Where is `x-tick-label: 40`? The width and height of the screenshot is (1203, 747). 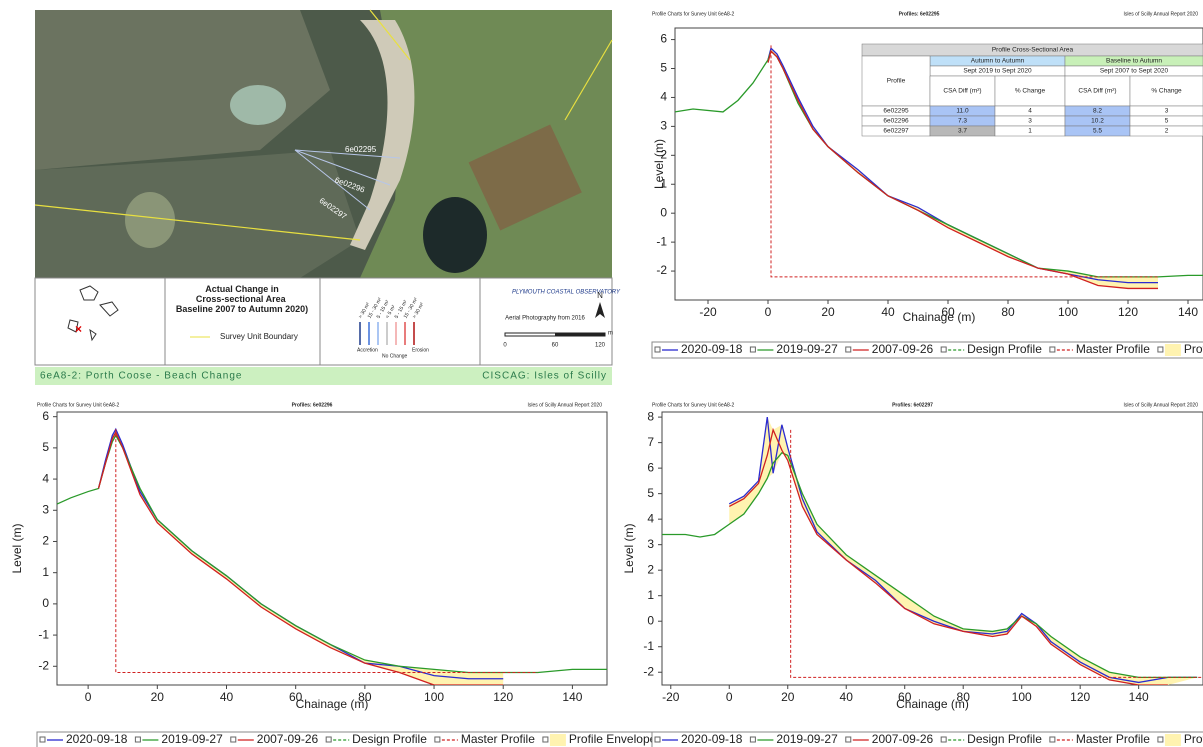
x-tick-label: 40 is located at coordinates (847, 697).